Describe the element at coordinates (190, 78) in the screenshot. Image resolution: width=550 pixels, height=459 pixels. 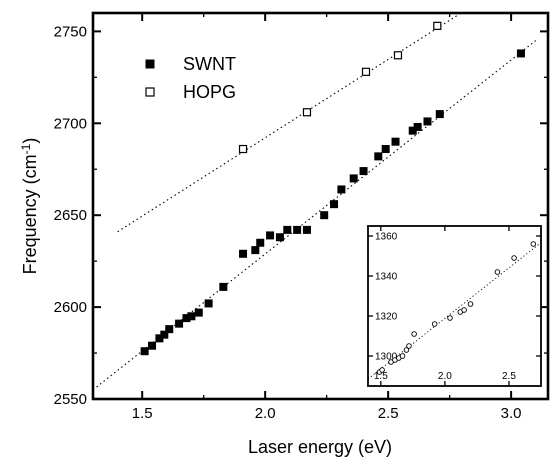
I see `legend: SWNT HOPG` at that location.